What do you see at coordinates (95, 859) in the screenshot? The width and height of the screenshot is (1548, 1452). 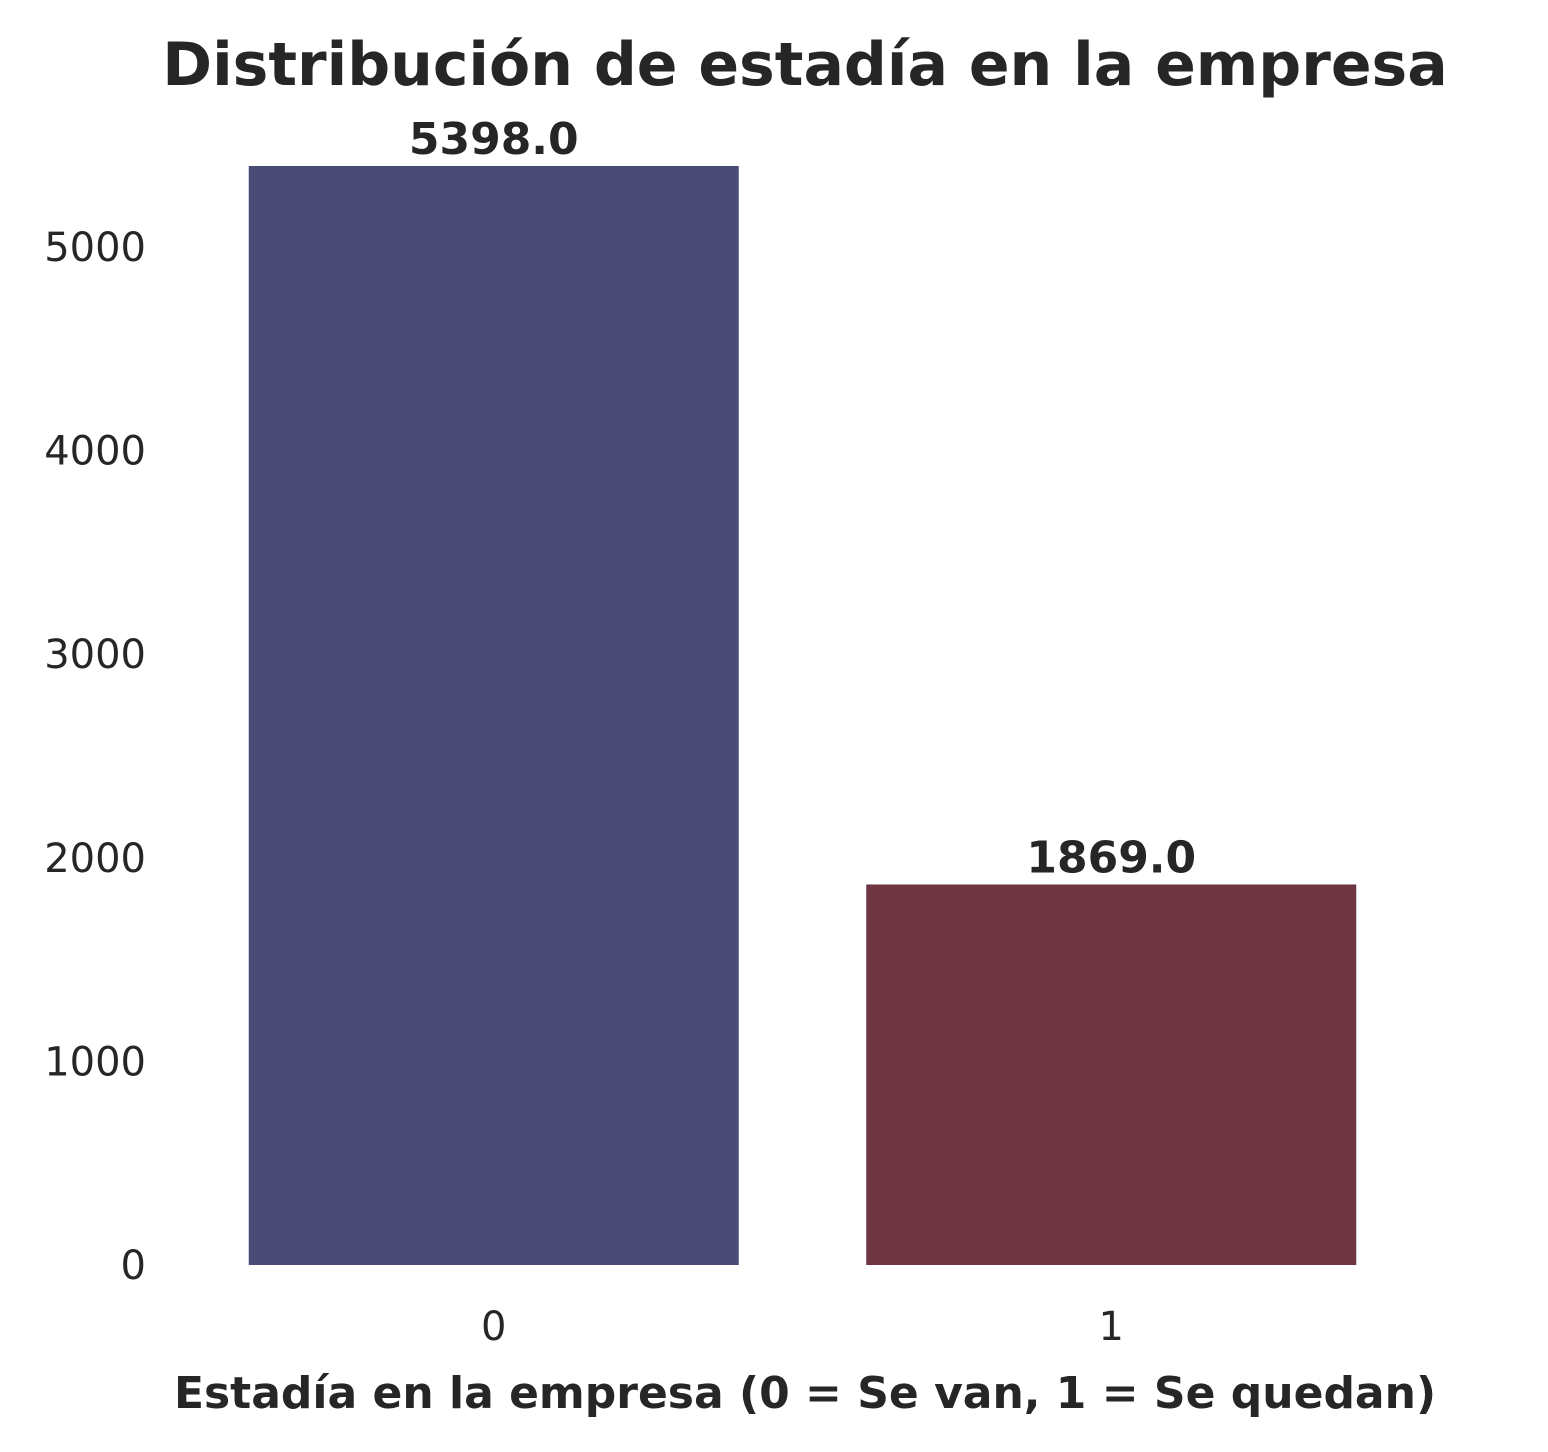 I see `y-tick-label: 2000` at bounding box center [95, 859].